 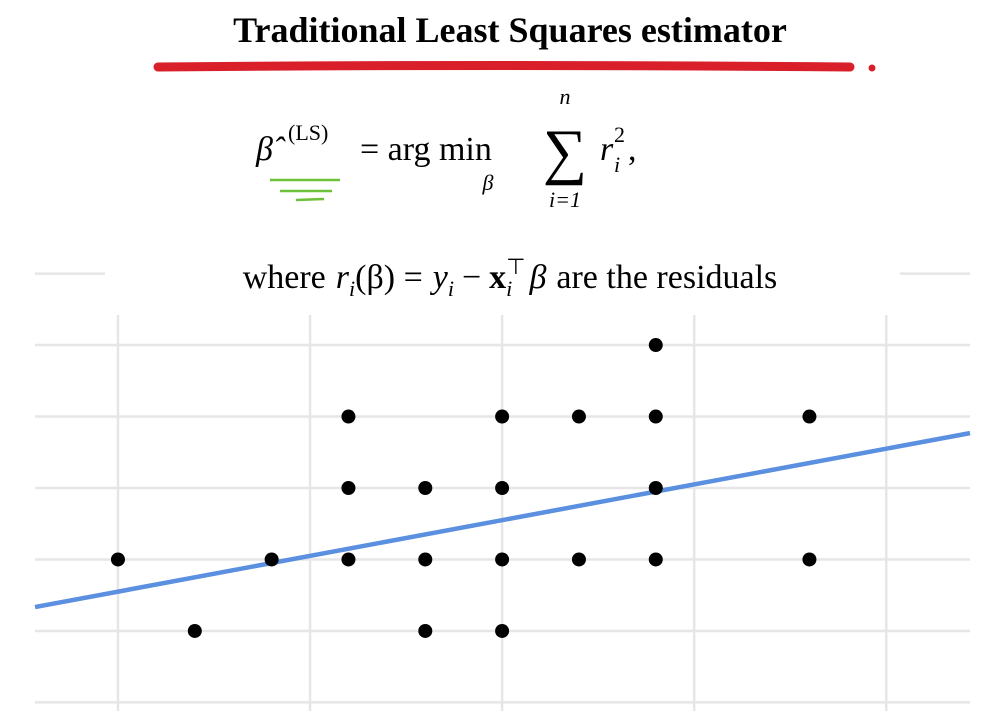 I want to click on where-eq: (β) =, so click(x=389, y=277).